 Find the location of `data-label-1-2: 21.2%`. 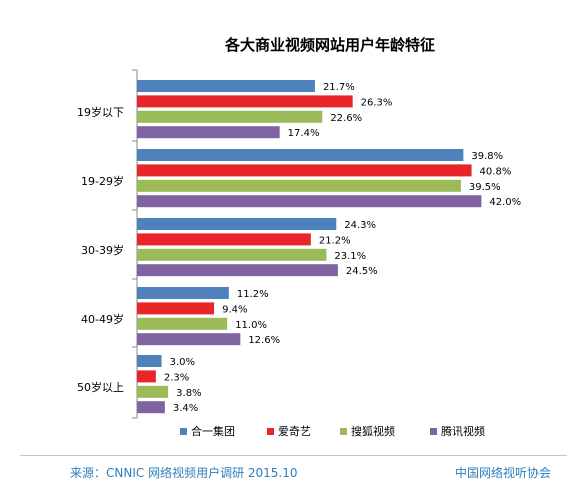

data-label-1-2: 21.2% is located at coordinates (335, 240).